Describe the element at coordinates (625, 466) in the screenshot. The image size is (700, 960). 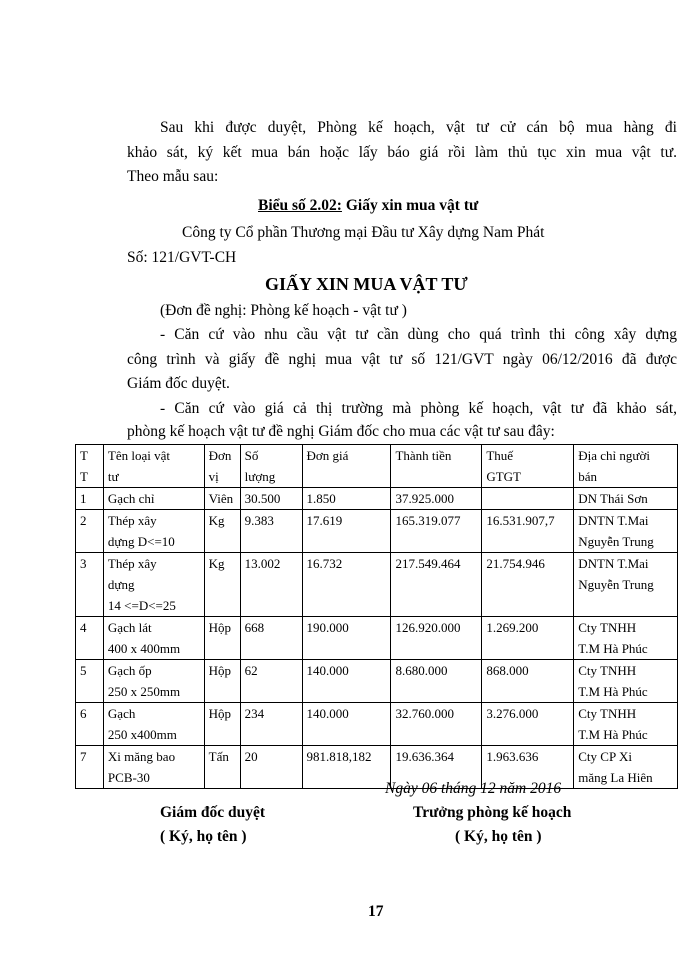
I see `table-cell: Địa chỉ người bán` at that location.